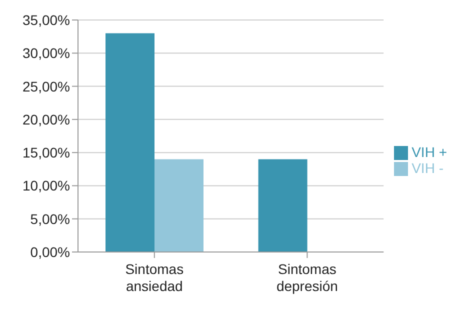 The width and height of the screenshot is (475, 320). I want to click on legend-label: VIH +, so click(429, 152).